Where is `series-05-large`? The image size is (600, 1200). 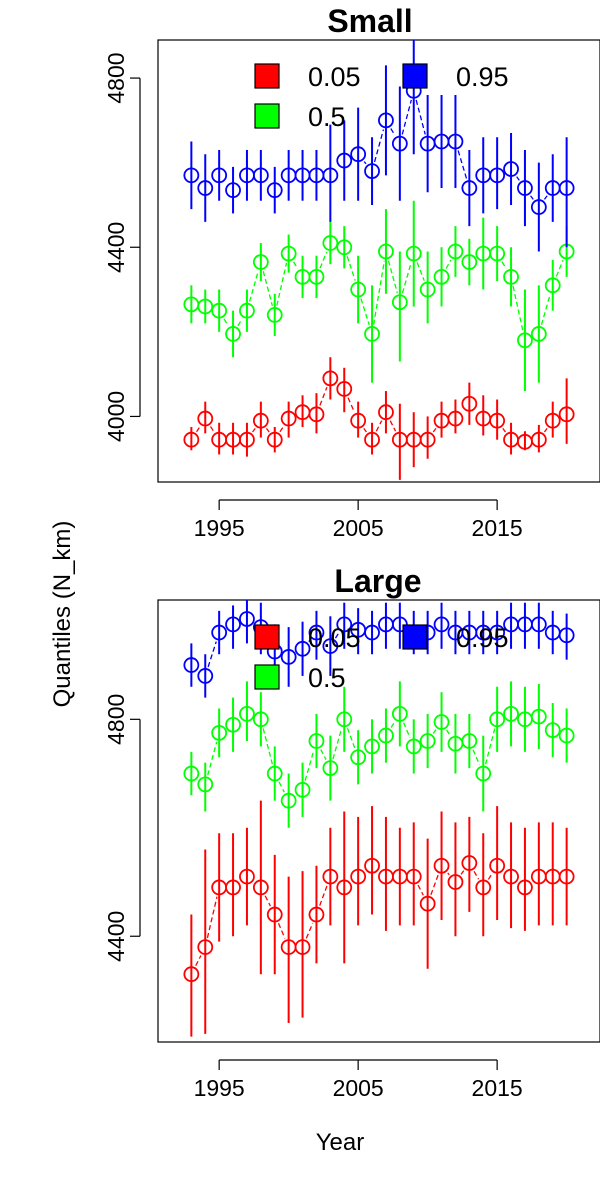 series-05-large is located at coordinates (379, 754).